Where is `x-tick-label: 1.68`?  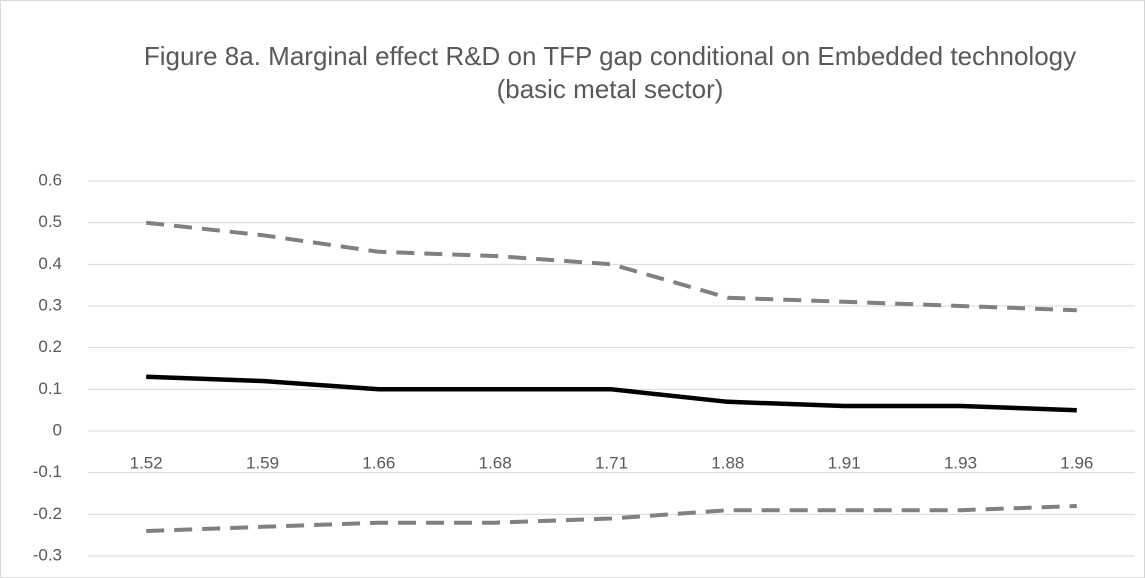
x-tick-label: 1.68 is located at coordinates (495, 462).